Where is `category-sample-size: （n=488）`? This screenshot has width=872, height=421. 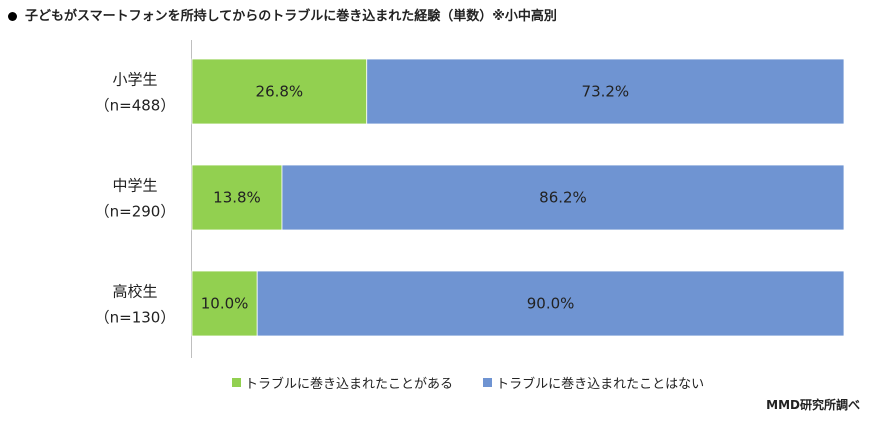 category-sample-size: （n=488） is located at coordinates (135, 106).